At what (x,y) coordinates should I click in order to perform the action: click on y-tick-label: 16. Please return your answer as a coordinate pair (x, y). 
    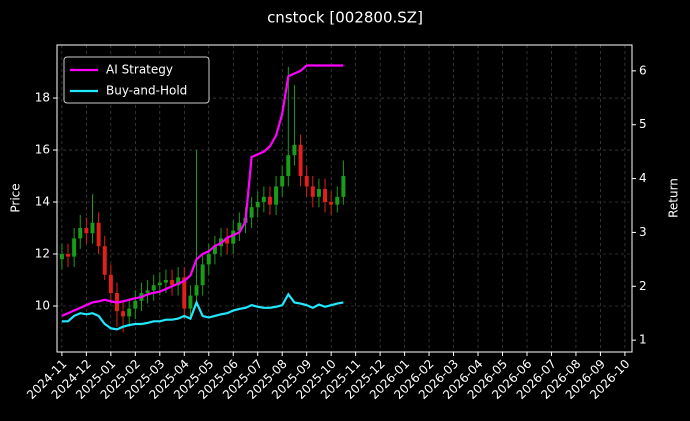
    Looking at the image, I should click on (42, 150).